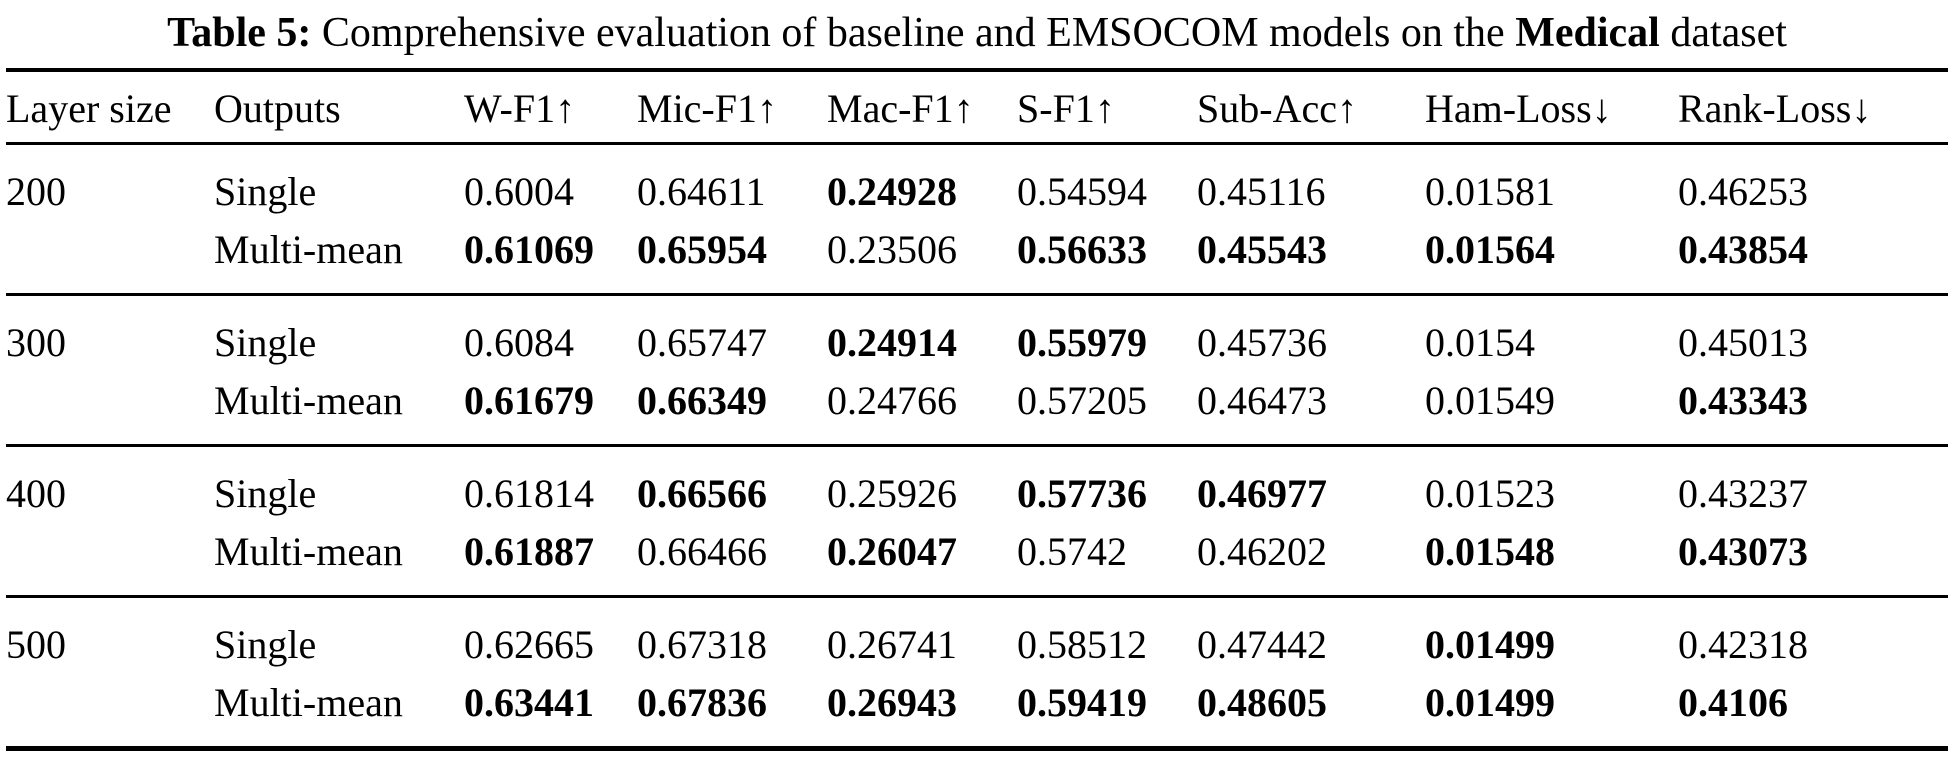 The height and width of the screenshot is (762, 1954). Describe the element at coordinates (922, 333) in the screenshot. I see `metric-cell: 0.24914` at that location.